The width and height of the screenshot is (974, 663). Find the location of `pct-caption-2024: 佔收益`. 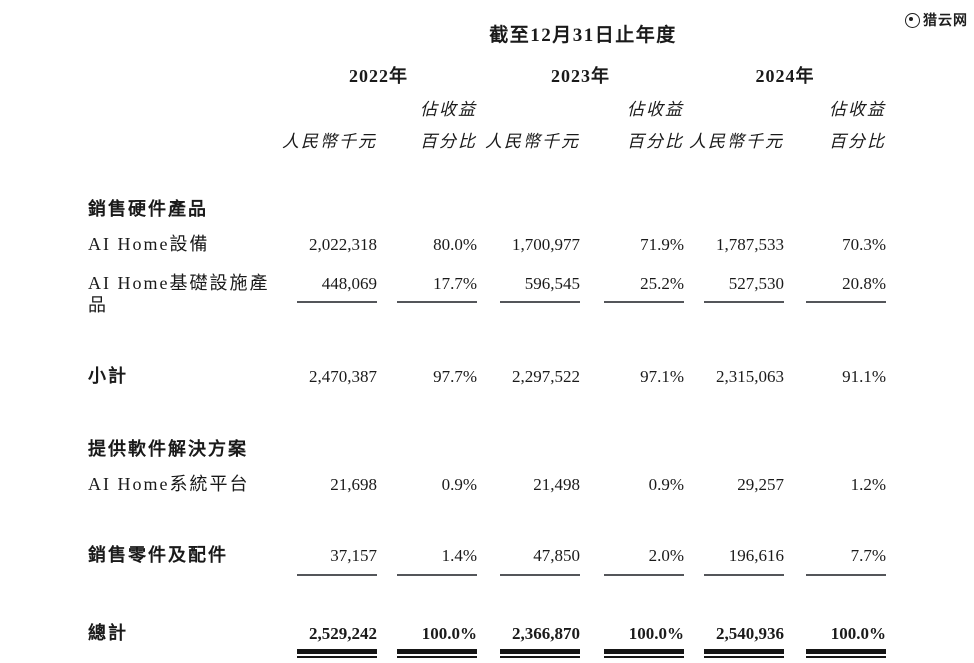

pct-caption-2024: 佔收益 is located at coordinates (857, 109).